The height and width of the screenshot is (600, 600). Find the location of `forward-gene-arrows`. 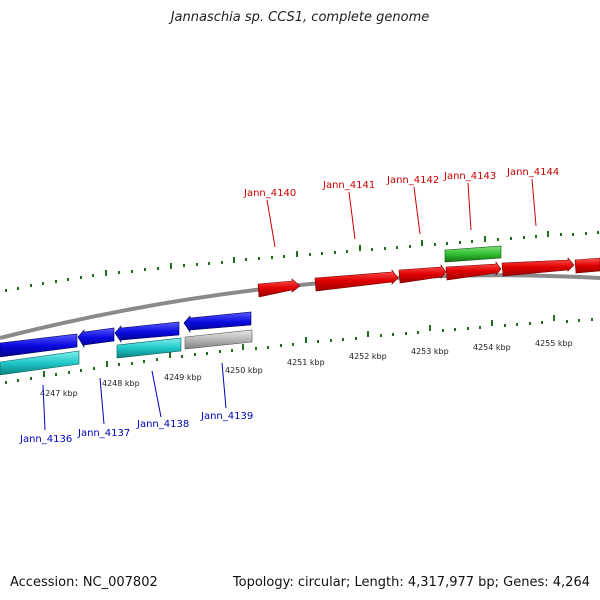

forward-gene-arrows is located at coordinates (428, 277).